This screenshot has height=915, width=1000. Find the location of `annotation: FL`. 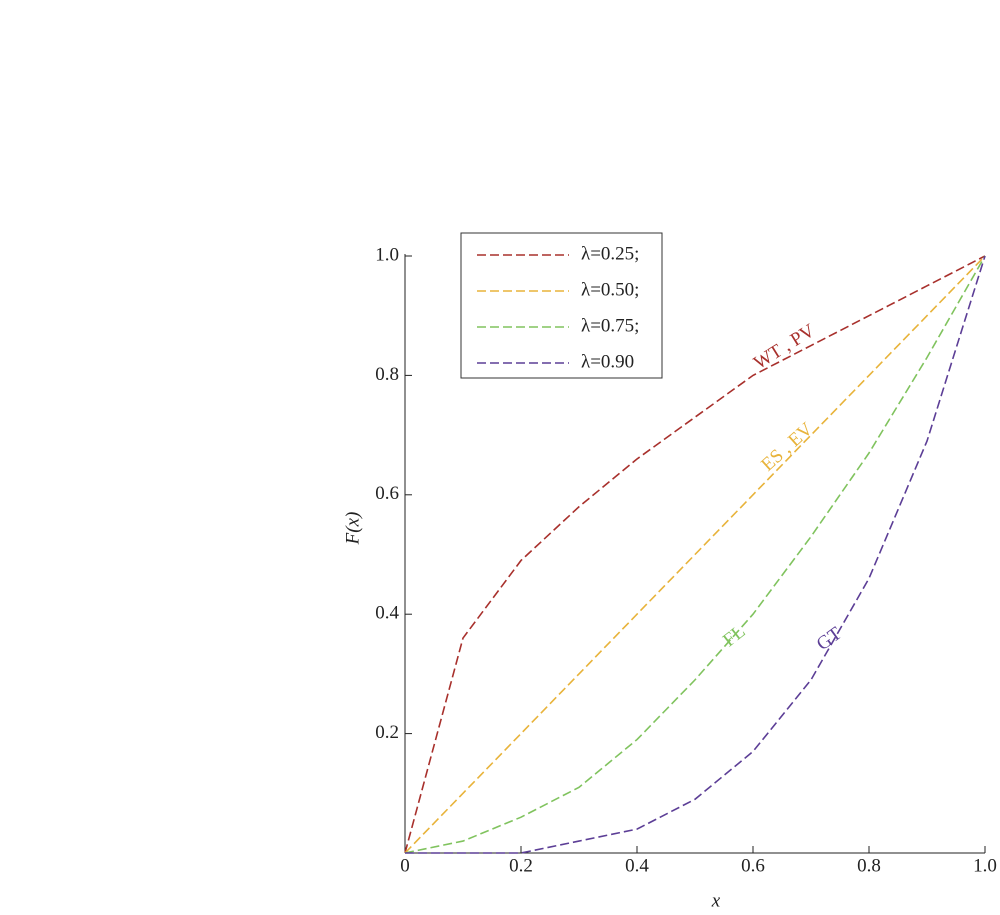

annotation: FL is located at coordinates (734, 636).